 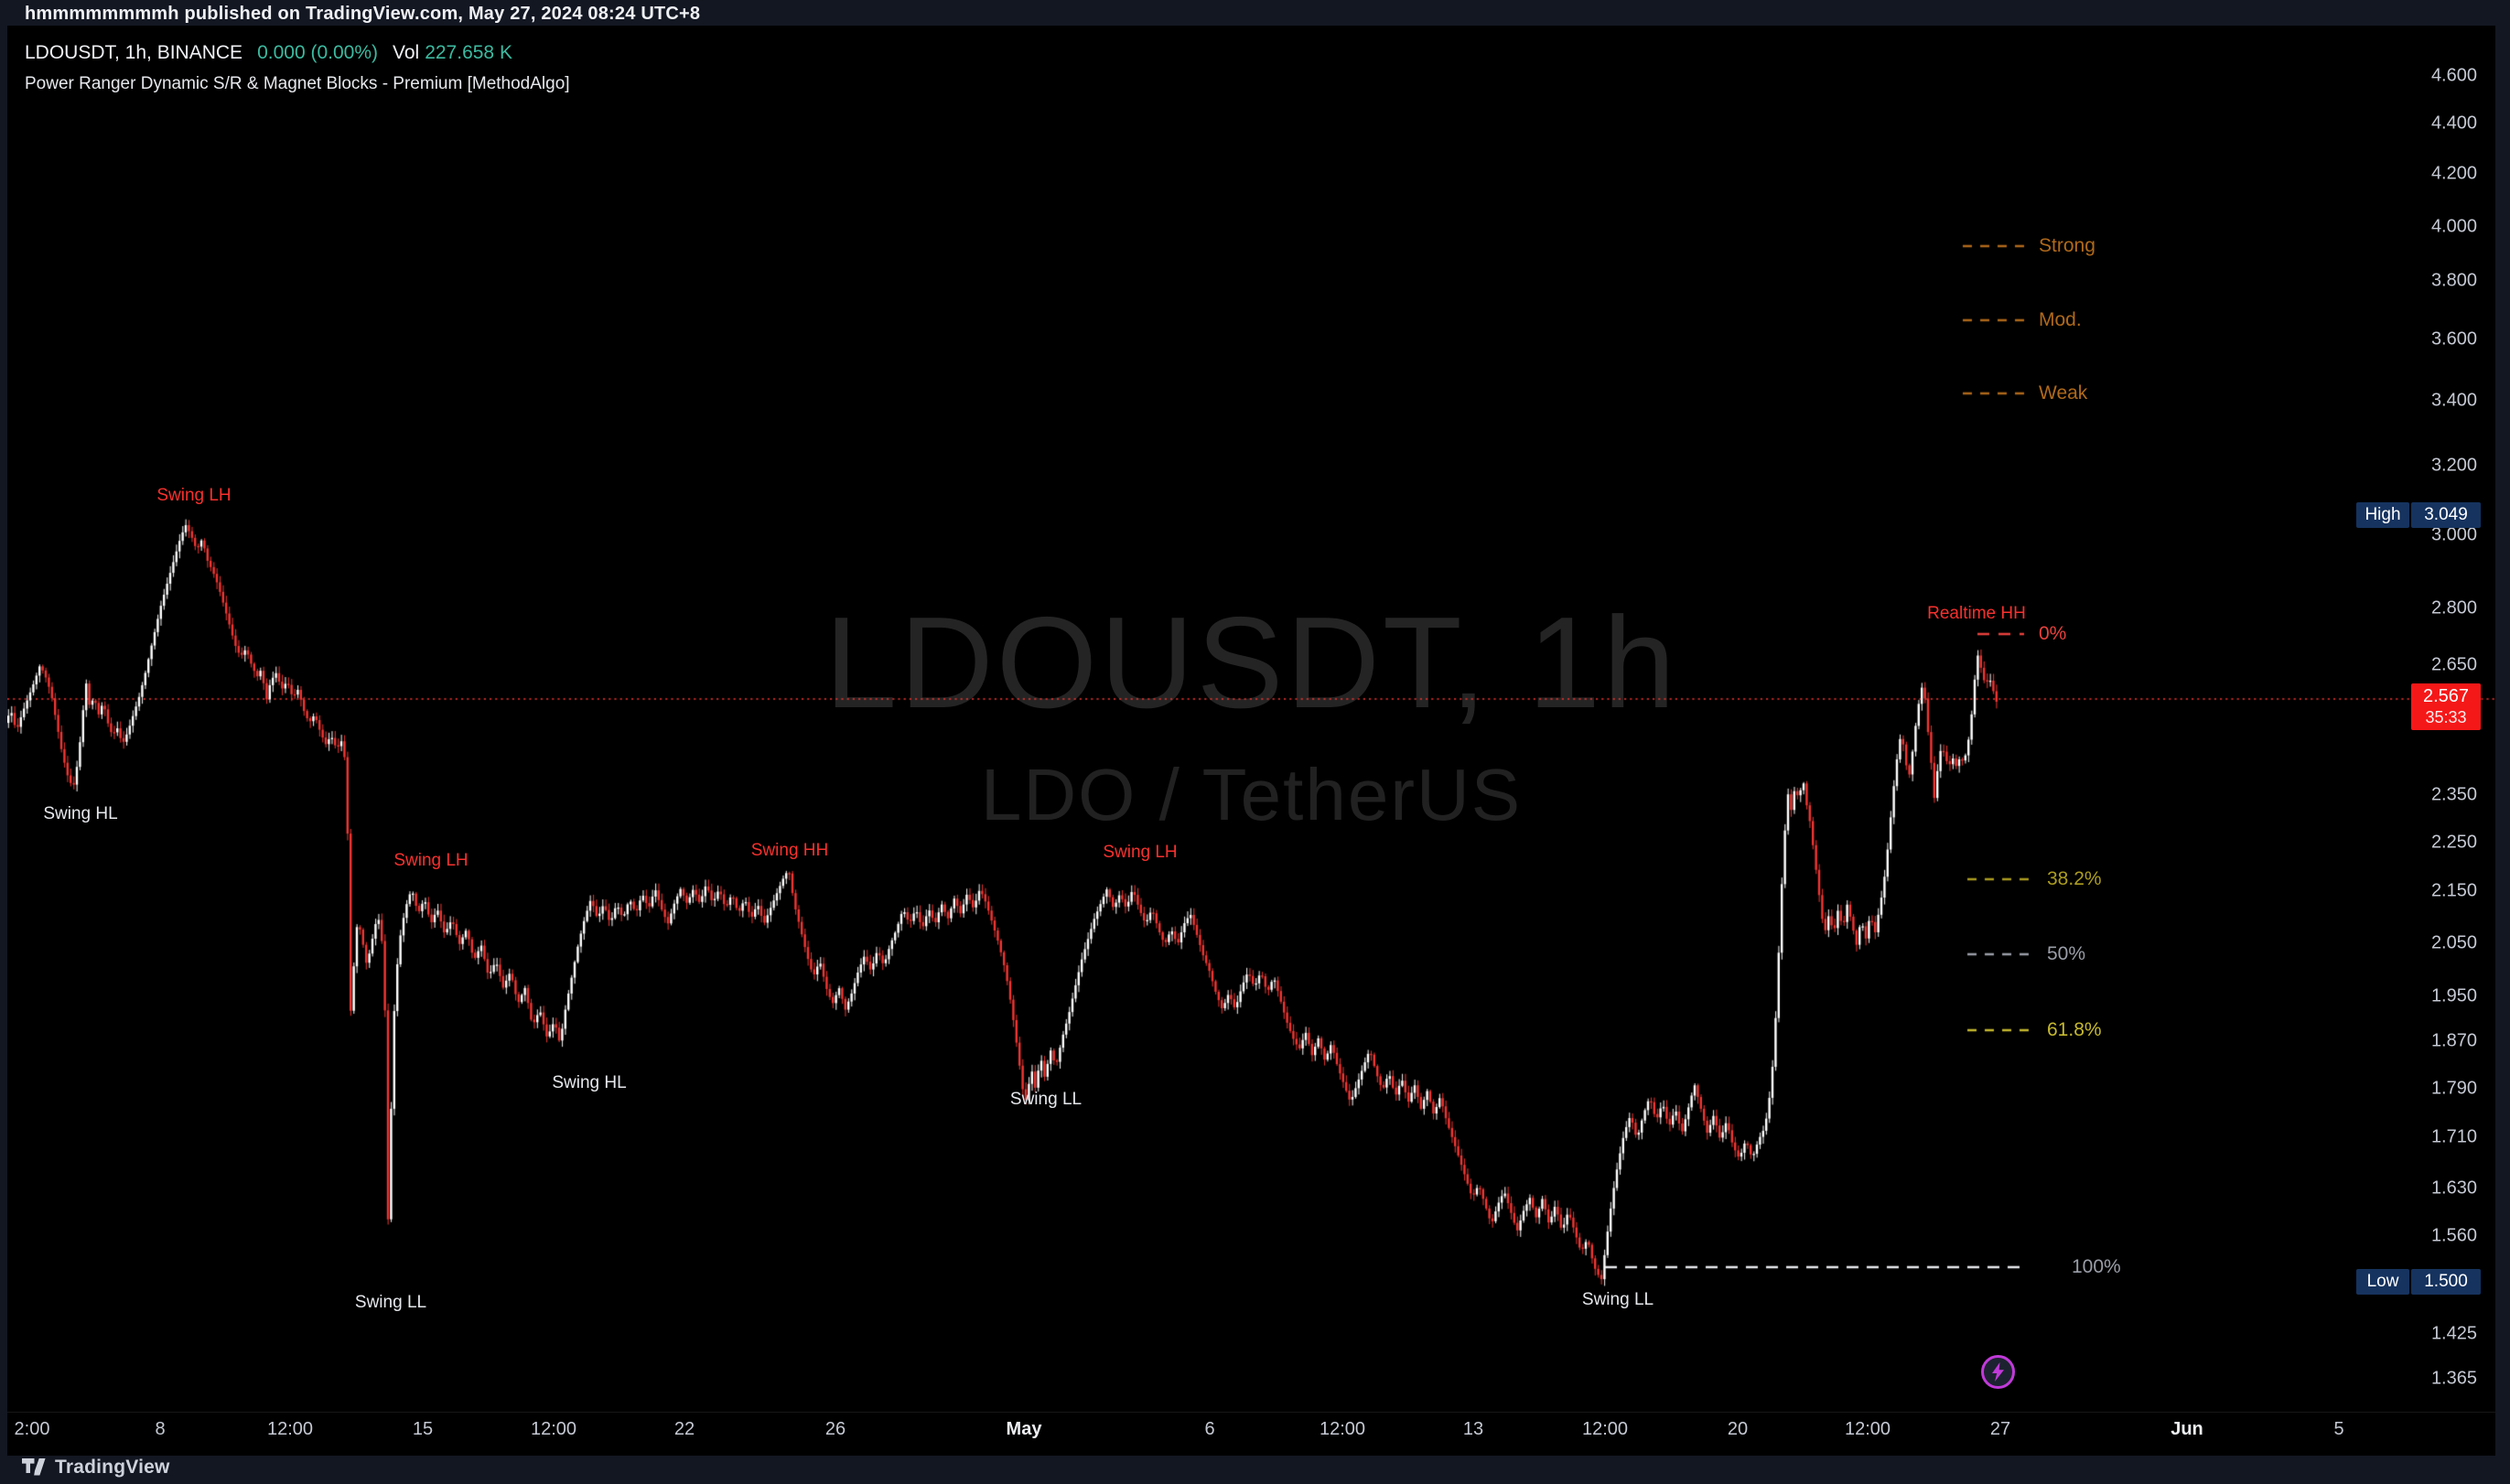 I want to click on price-tick-label: 2.650, so click(x=2453, y=664).